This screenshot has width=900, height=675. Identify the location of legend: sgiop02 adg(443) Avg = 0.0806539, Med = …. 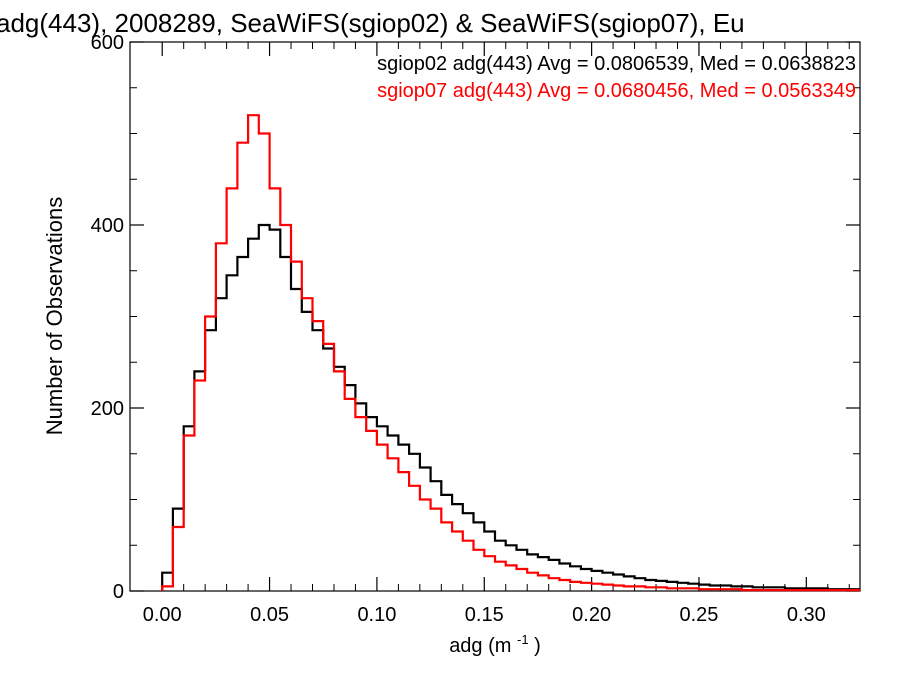
(616, 77).